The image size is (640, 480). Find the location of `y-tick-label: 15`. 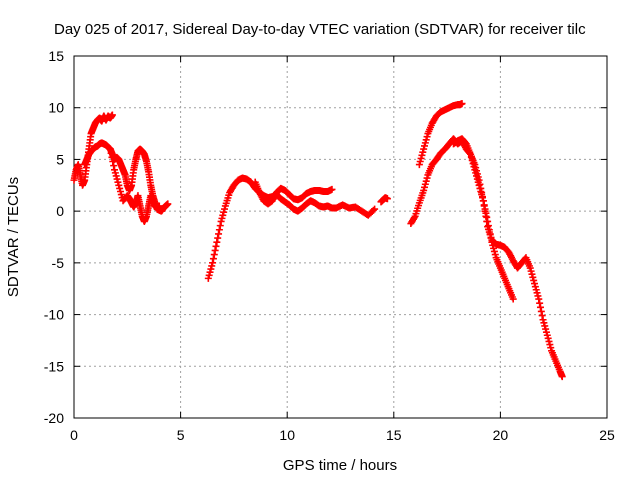

y-tick-label: 15 is located at coordinates (56, 56).